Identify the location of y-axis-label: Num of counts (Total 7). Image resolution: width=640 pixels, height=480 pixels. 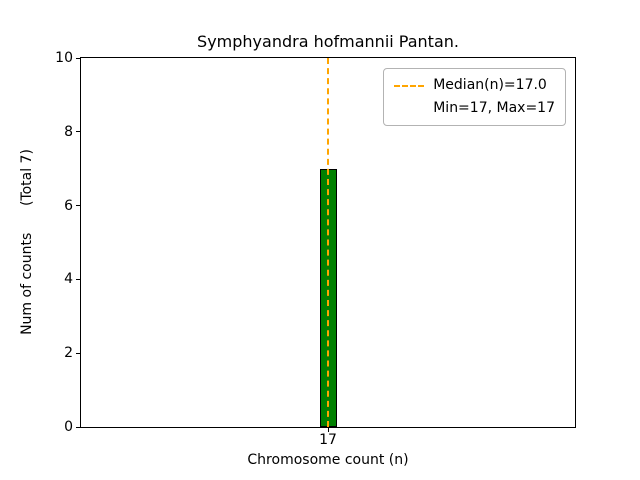
(27, 242).